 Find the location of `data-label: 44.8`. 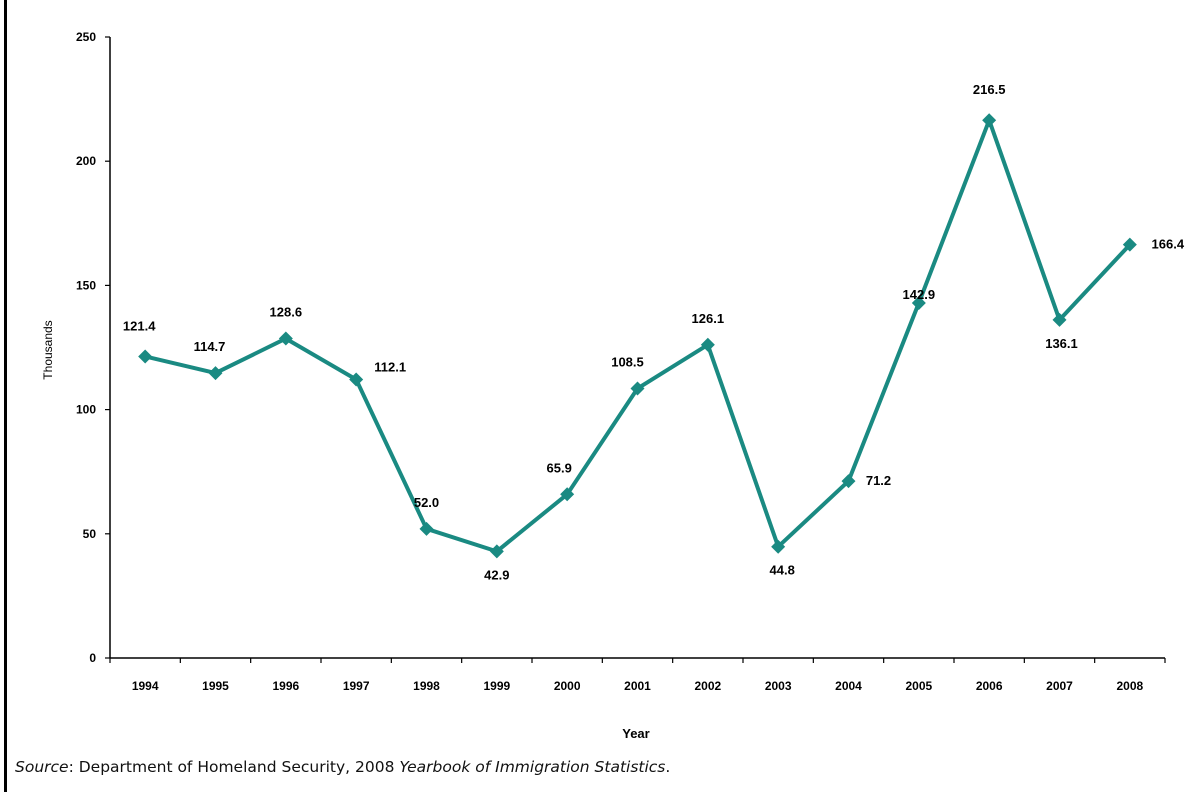

data-label: 44.8 is located at coordinates (782, 570).